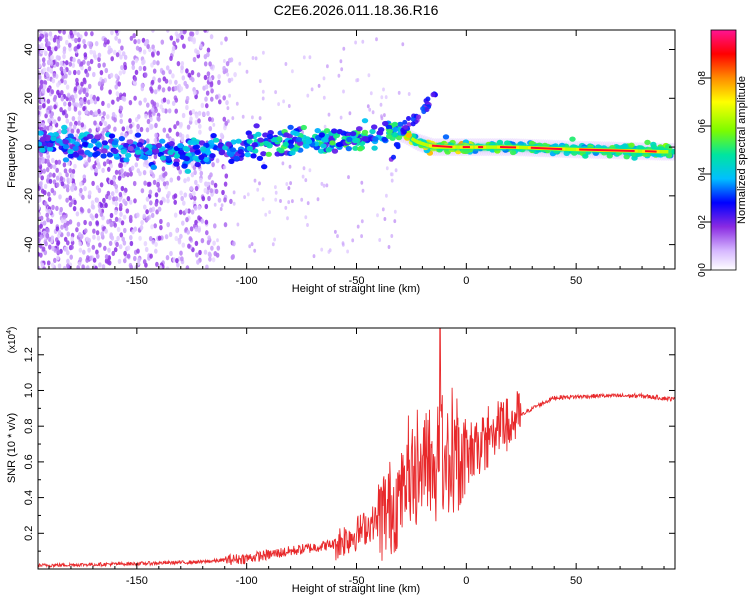 The height and width of the screenshot is (600, 750). I want to click on svg-text: (x104), so click(12, 340).